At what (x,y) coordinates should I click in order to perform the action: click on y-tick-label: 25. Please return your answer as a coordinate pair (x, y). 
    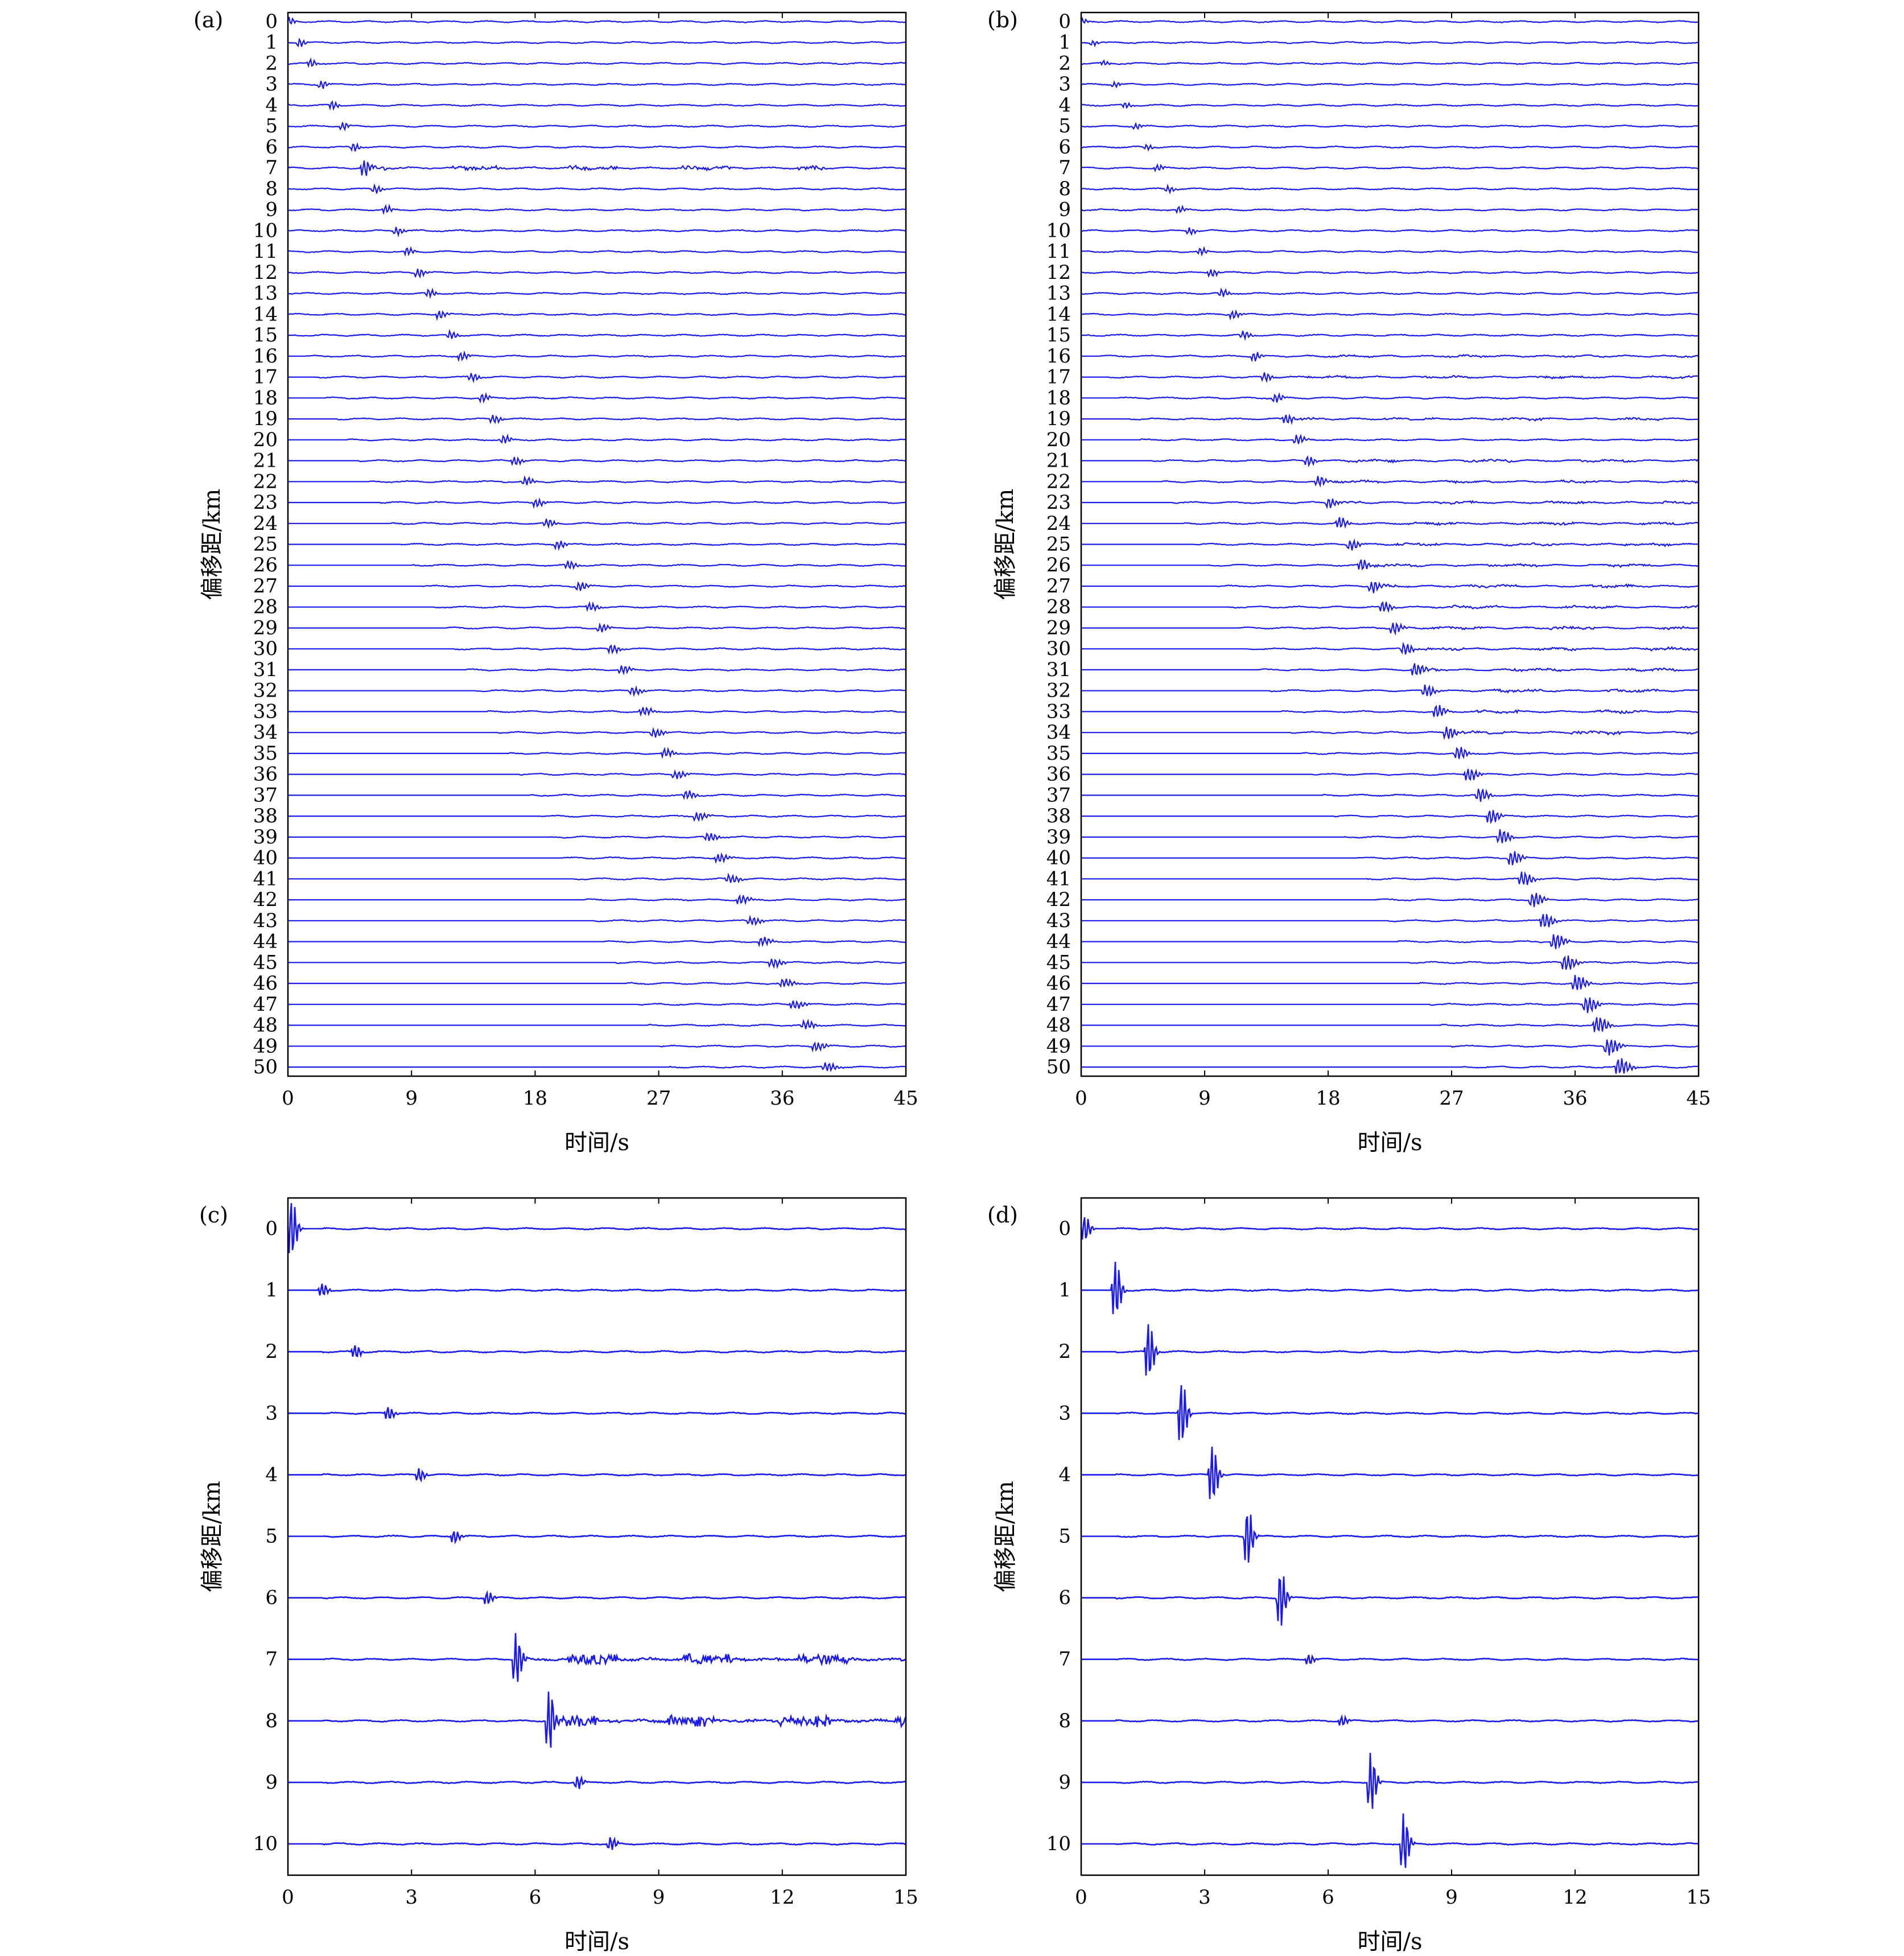
    Looking at the image, I should click on (1058, 545).